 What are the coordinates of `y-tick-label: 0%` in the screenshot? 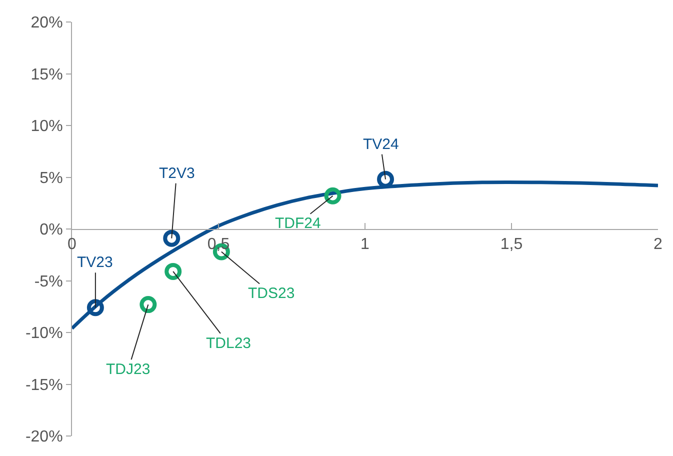 It's located at (51, 230).